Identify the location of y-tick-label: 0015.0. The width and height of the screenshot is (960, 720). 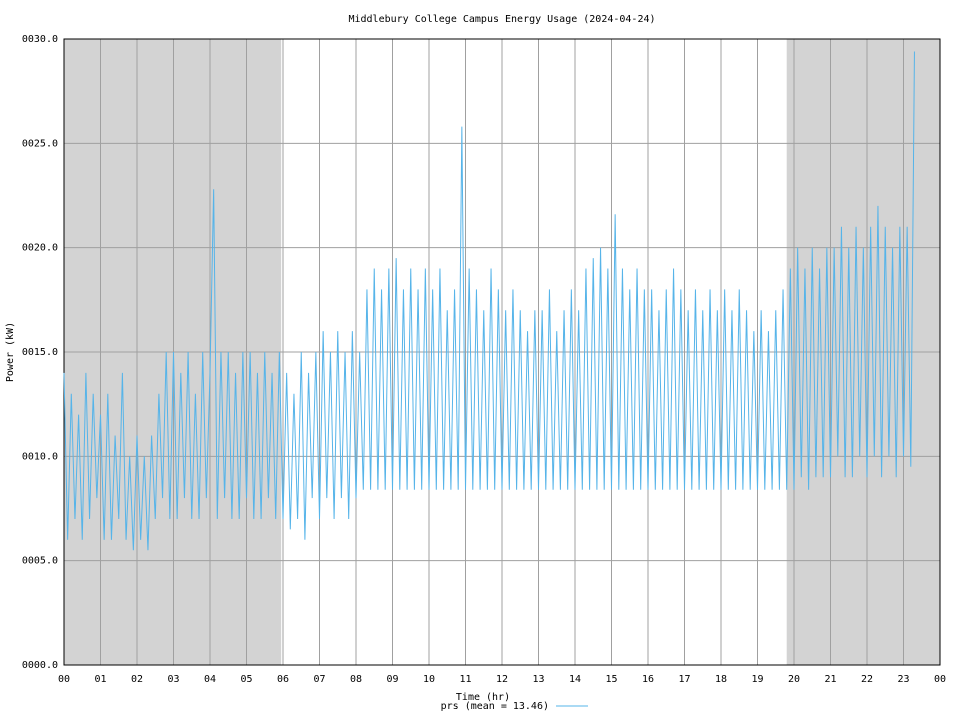
(40, 352).